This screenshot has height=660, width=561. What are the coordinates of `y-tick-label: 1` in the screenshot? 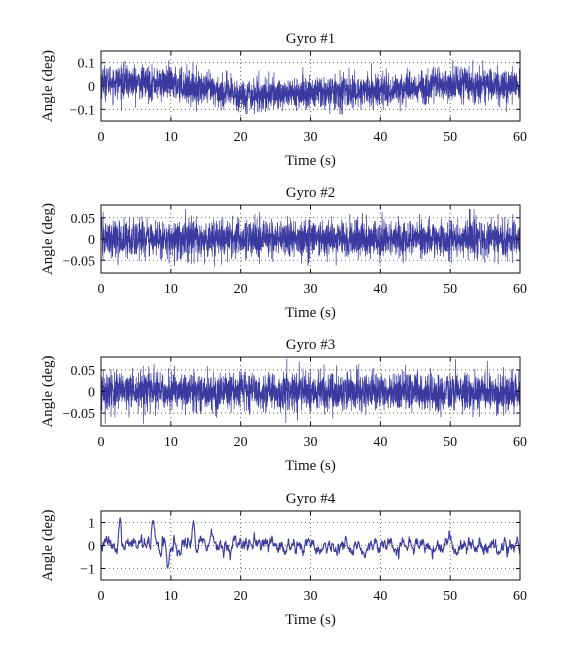 It's located at (91, 524).